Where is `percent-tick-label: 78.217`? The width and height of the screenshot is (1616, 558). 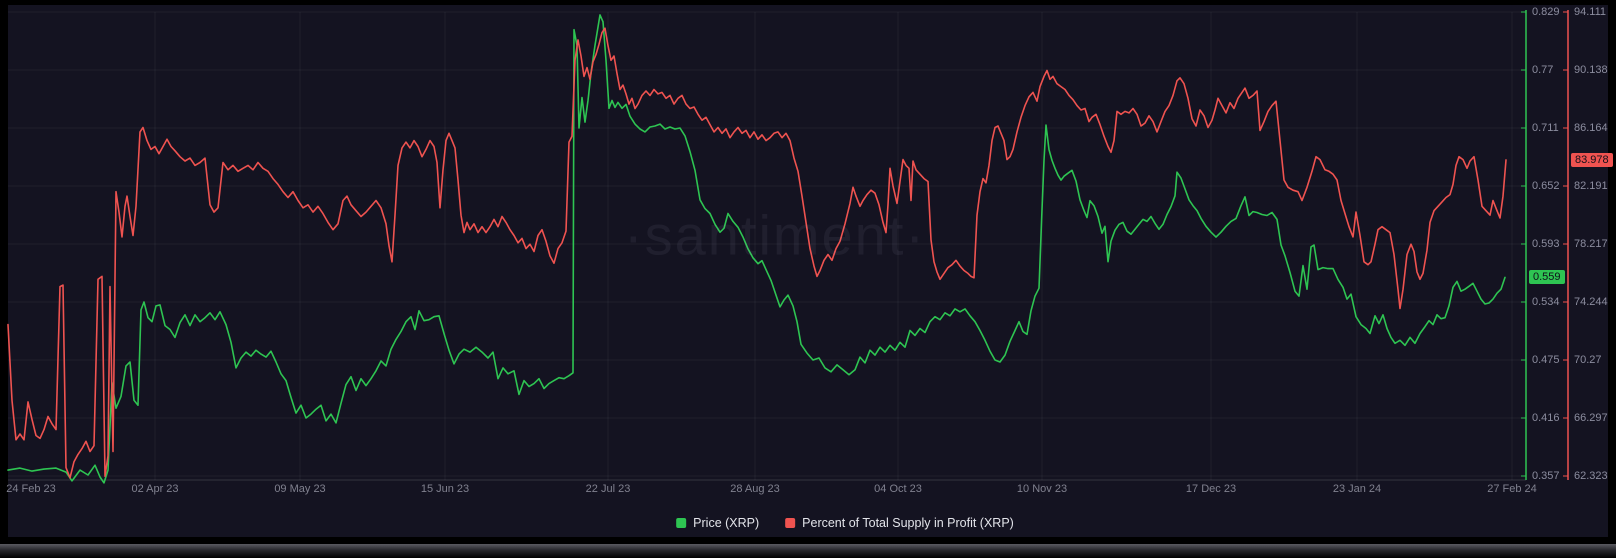
percent-tick-label: 78.217 is located at coordinates (1591, 244).